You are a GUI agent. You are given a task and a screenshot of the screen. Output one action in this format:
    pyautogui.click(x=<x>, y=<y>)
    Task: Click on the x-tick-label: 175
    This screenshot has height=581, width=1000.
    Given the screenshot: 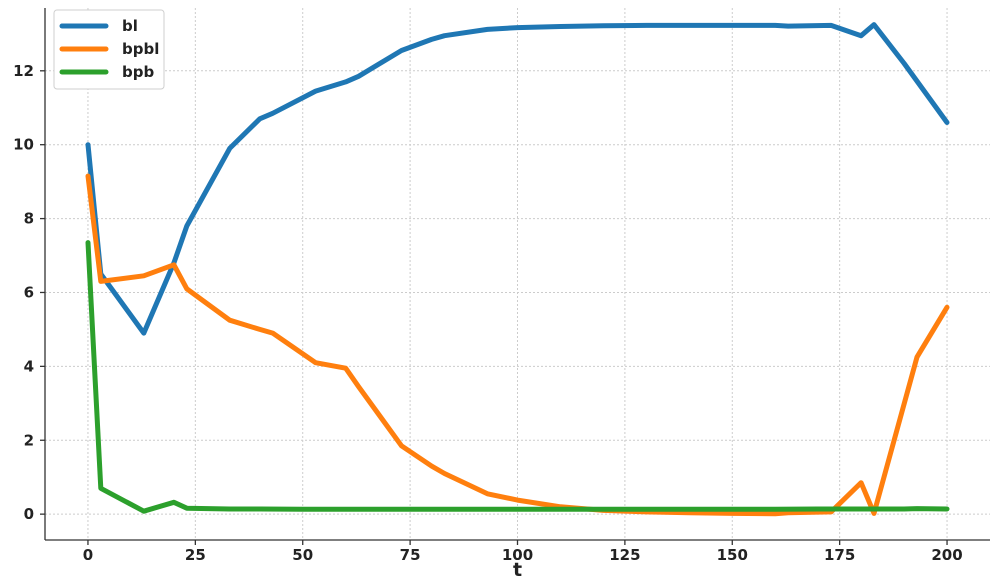 What is the action you would take?
    pyautogui.click(x=839, y=555)
    